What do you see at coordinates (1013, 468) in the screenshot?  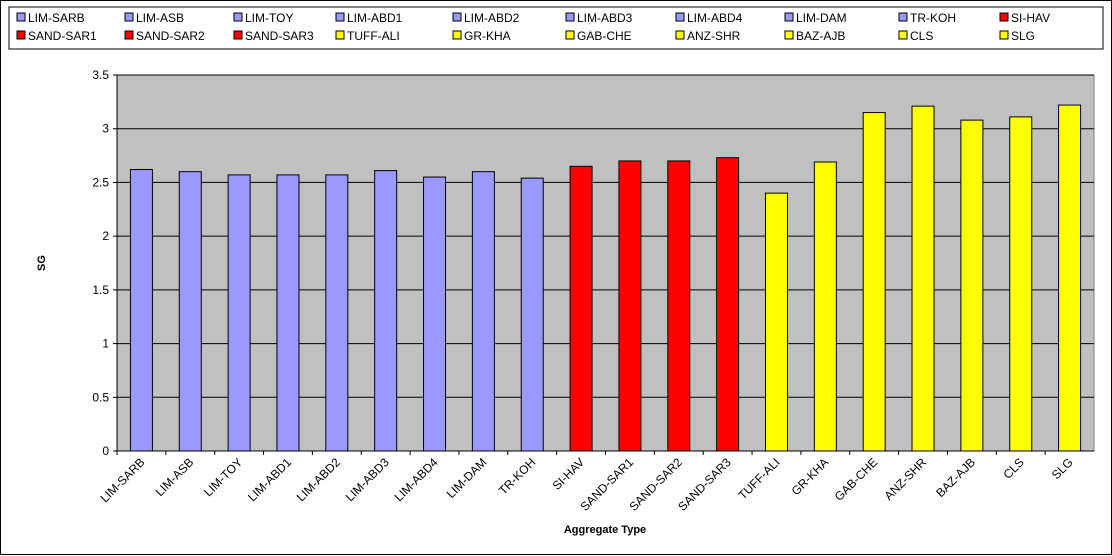 I see `x-tick-label: CLS` at bounding box center [1013, 468].